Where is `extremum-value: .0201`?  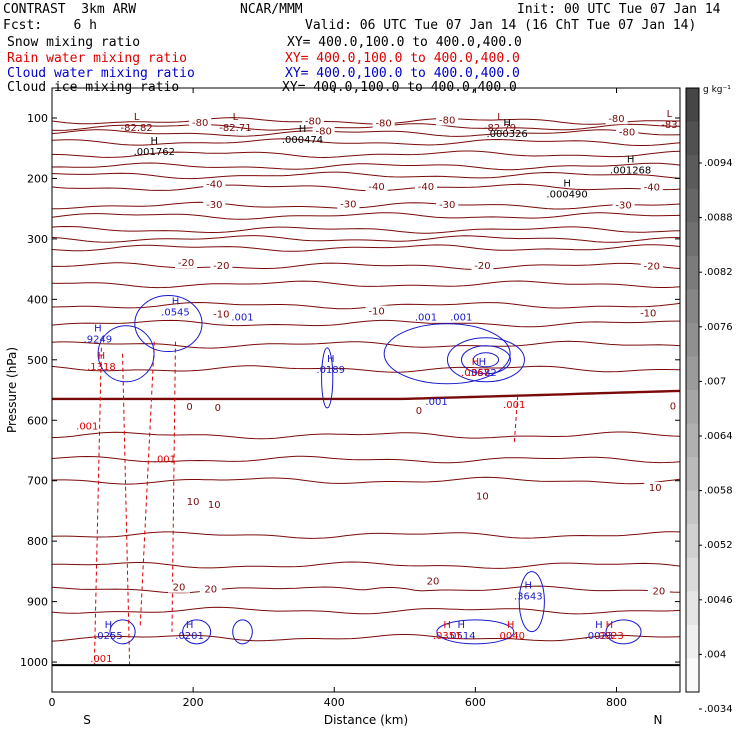 extremum-value: .0201 is located at coordinates (189, 636).